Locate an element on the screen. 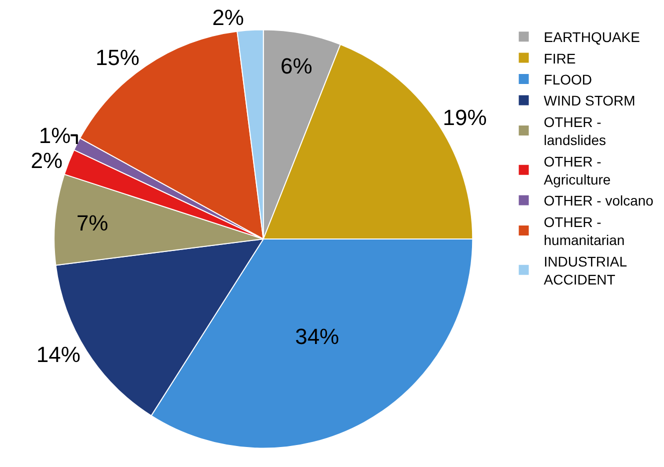 Image resolution: width=664 pixels, height=467 pixels. data-label: 34% is located at coordinates (317, 337).